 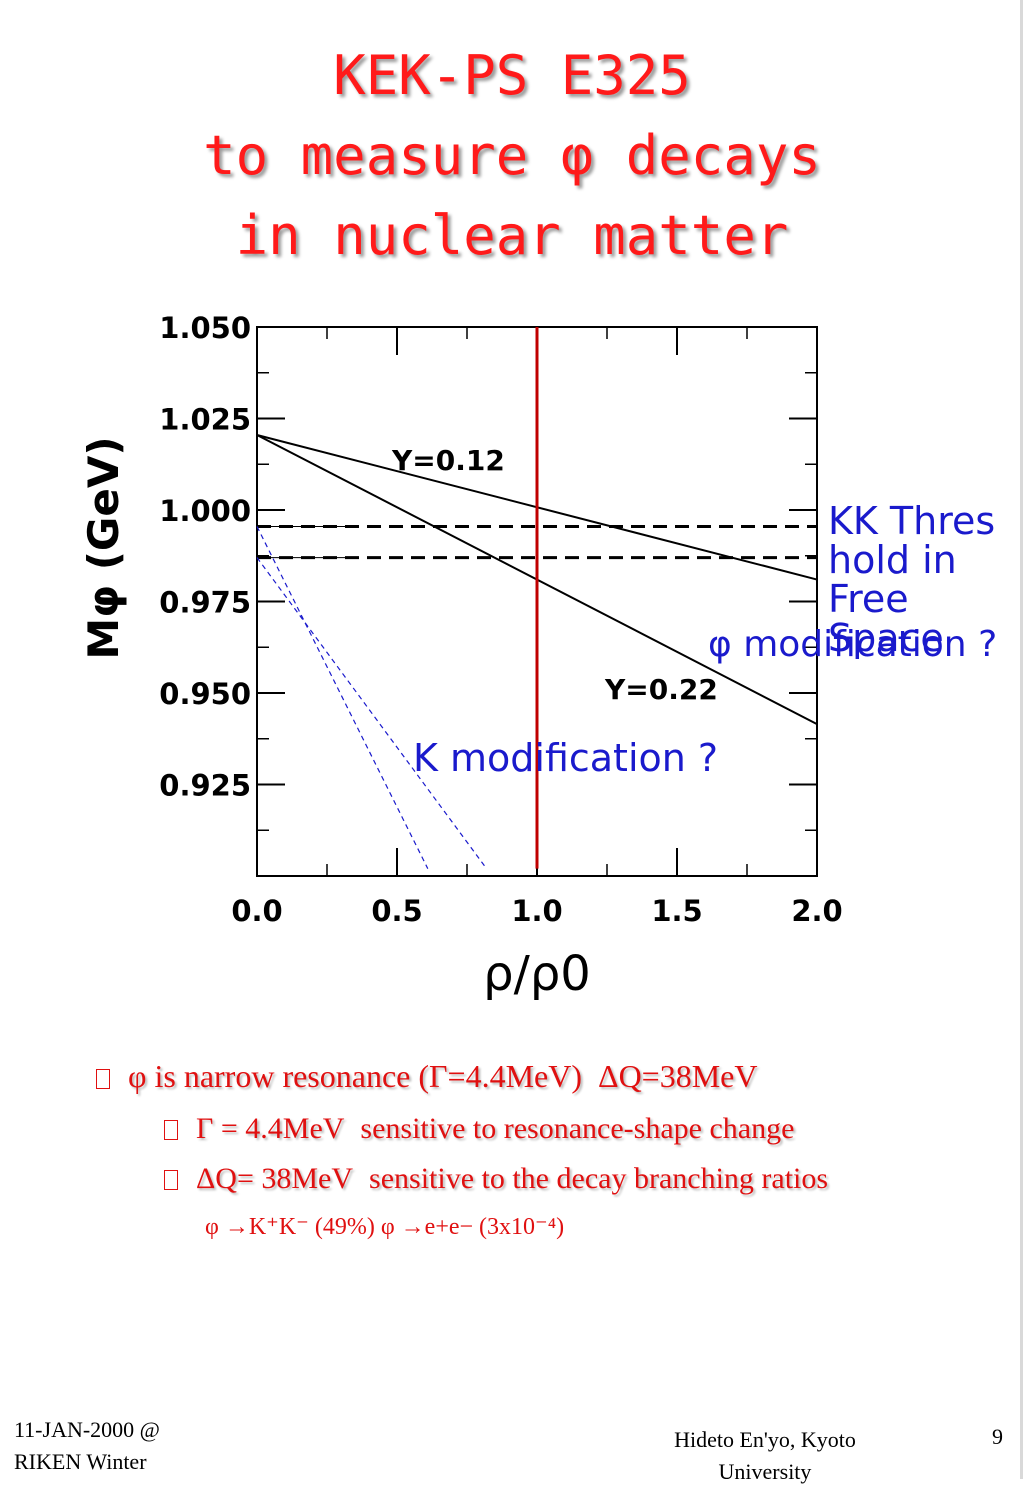 What do you see at coordinates (205, 328) in the screenshot?
I see `y-tick-label: 1.050` at bounding box center [205, 328].